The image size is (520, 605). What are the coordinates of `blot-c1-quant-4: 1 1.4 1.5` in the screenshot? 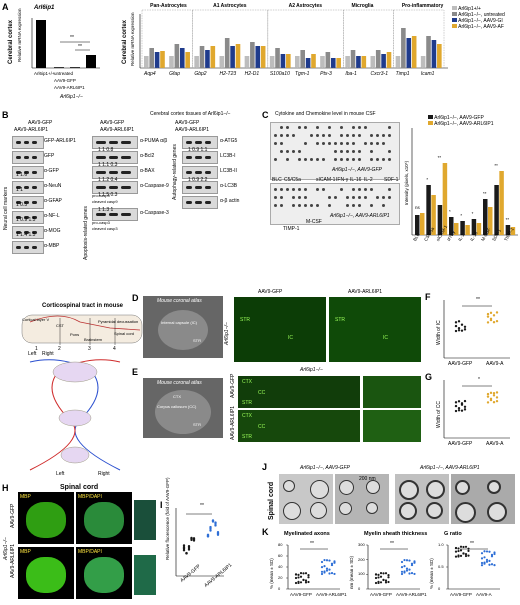 It's located at (25, 235).